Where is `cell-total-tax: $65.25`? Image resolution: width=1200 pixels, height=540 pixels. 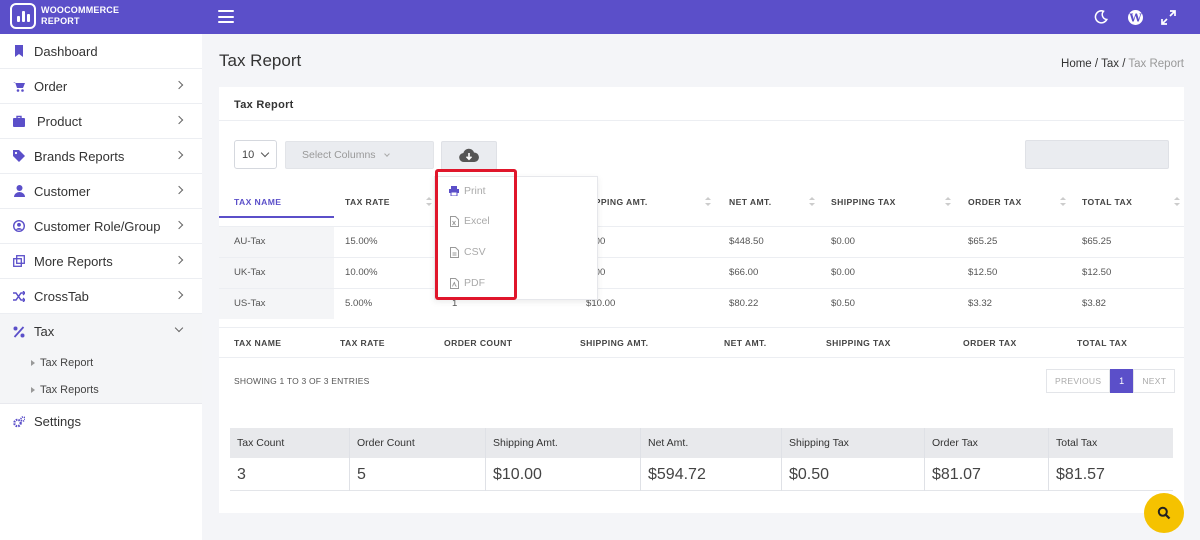
cell-total-tax: $65.25 is located at coordinates (1097, 241).